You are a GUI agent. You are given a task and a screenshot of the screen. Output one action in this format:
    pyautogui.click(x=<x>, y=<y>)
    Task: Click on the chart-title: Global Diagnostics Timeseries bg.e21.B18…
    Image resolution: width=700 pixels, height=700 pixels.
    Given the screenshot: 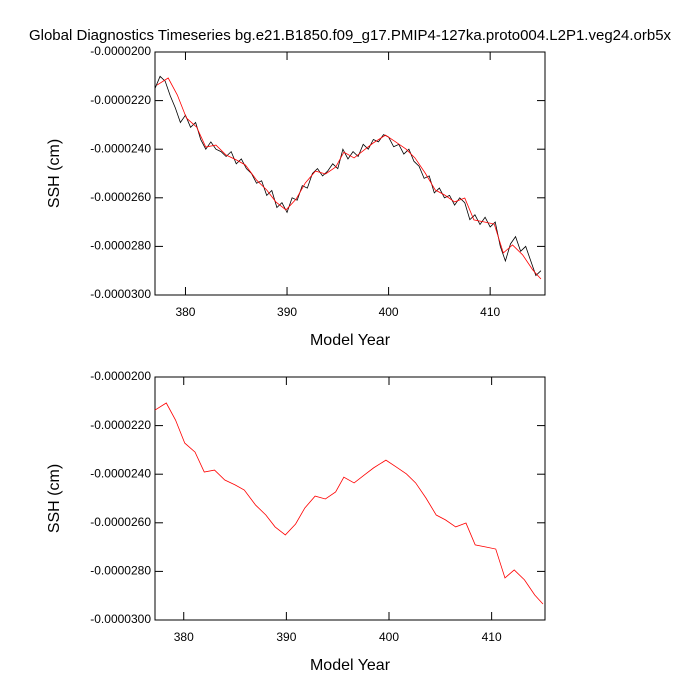 What is the action you would take?
    pyautogui.click(x=350, y=35)
    